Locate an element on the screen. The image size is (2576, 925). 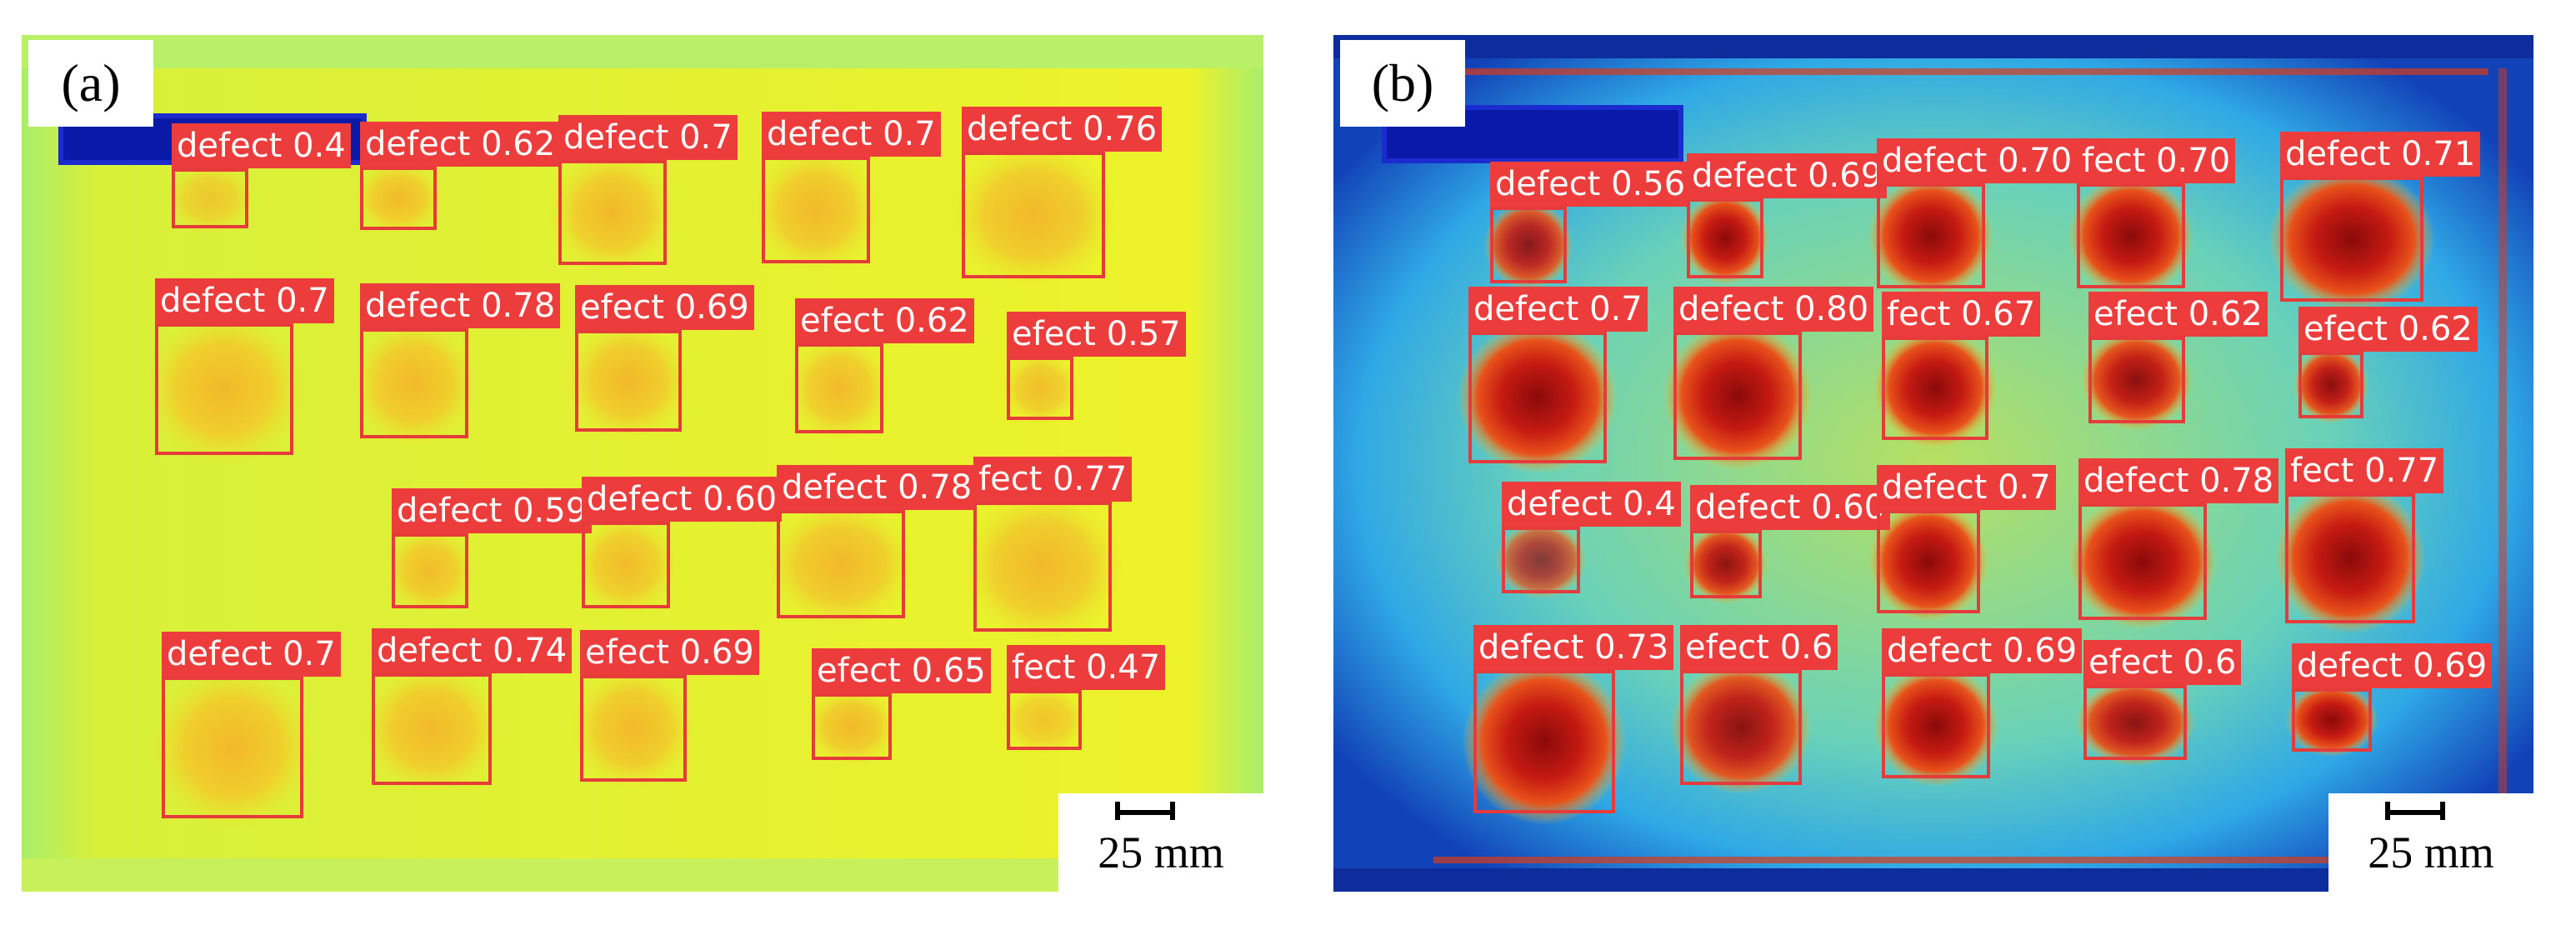
detection-label: fect 0.70 is located at coordinates (2156, 160).